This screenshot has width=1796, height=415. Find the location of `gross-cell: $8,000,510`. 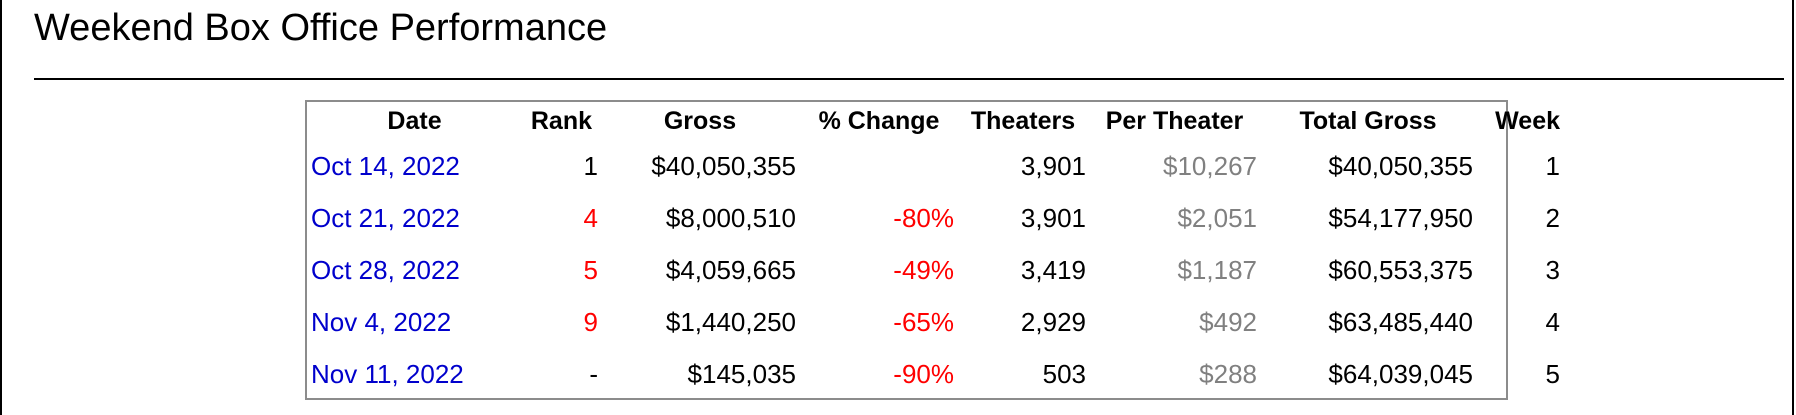

gross-cell: $8,000,510 is located at coordinates (730, 217).